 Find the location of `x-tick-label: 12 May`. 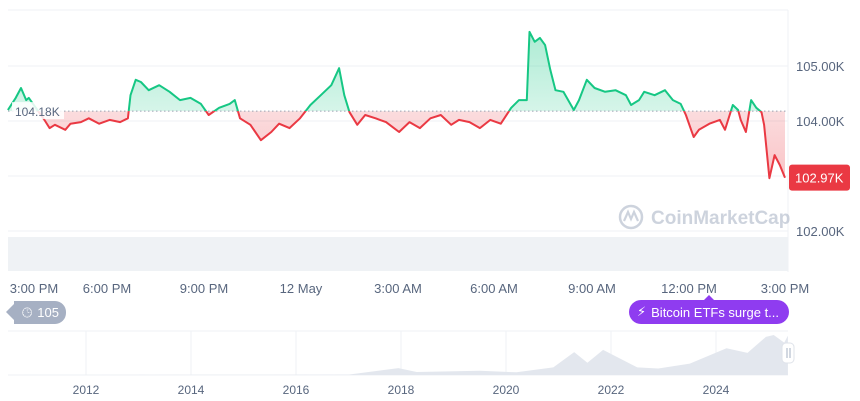

x-tick-label: 12 May is located at coordinates (301, 288).